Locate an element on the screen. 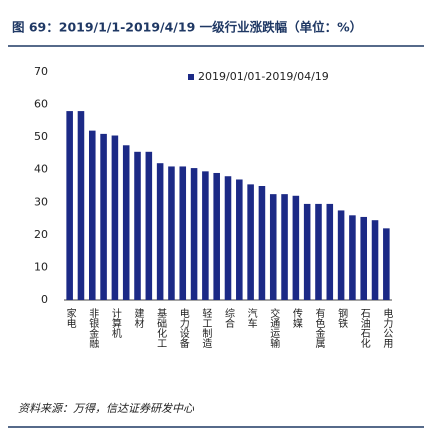  x-tick-label: 家电 is located at coordinates (70, 317).